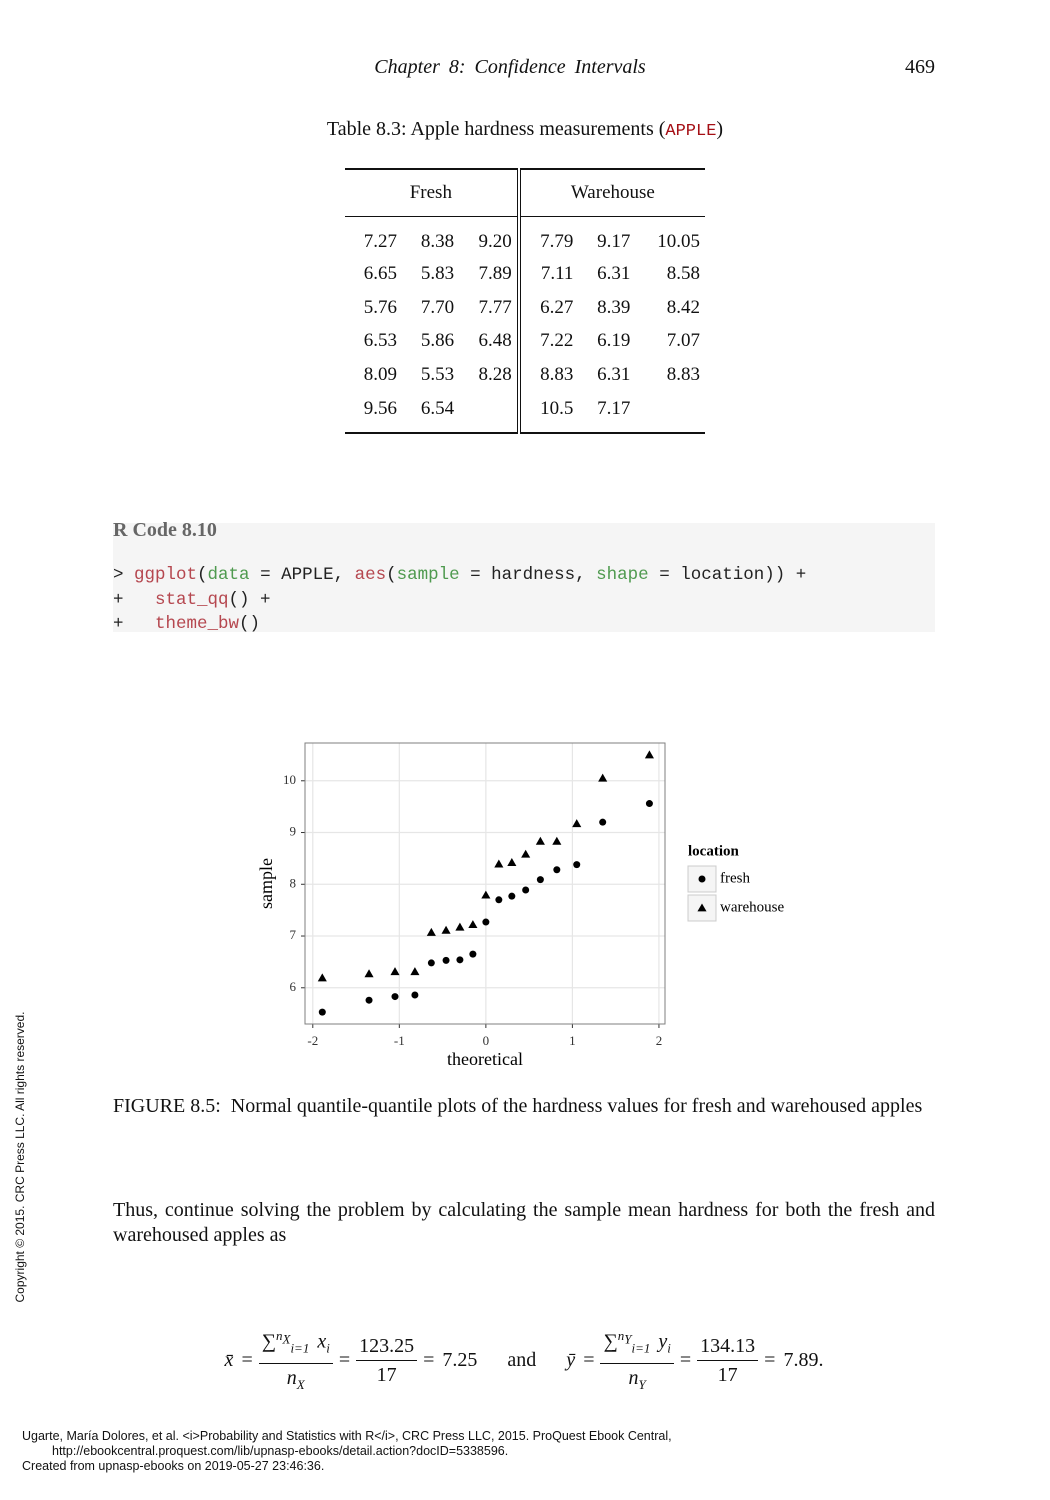 This screenshot has height=1500, width=1050. What do you see at coordinates (663, 1341) in the screenshot?
I see `sum-term: y` at bounding box center [663, 1341].